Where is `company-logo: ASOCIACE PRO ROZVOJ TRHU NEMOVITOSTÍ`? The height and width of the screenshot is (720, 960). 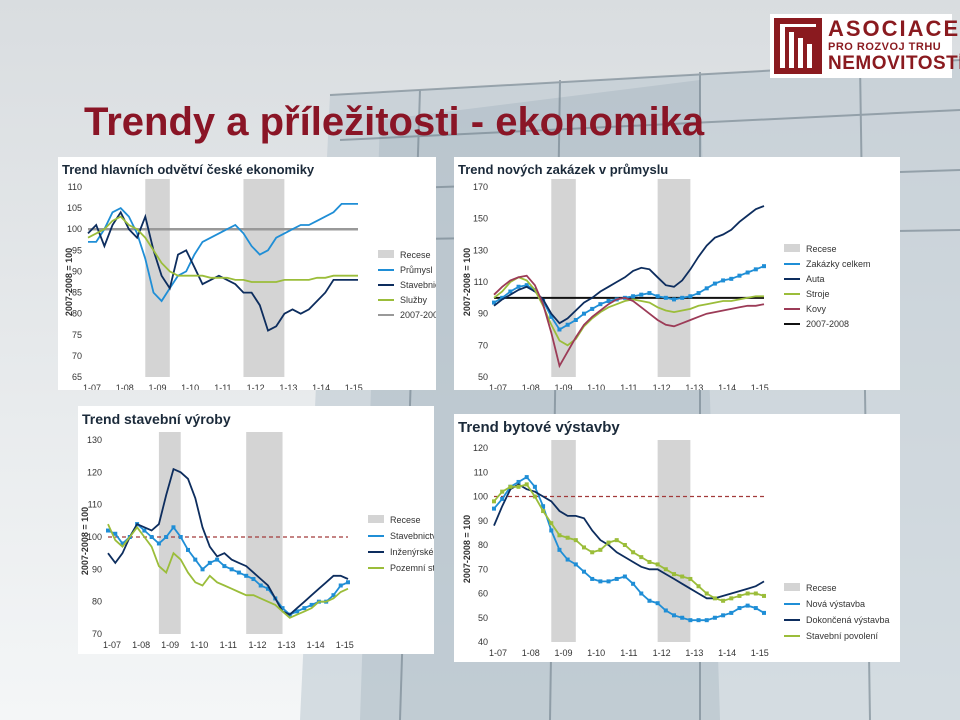 company-logo: ASOCIACE PRO ROZVOJ TRHU NEMOVITOSTÍ is located at coordinates (865, 46).